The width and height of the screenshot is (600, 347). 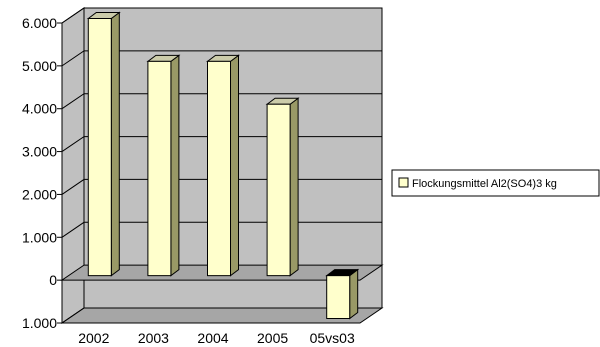 I want to click on legend-swatch, so click(x=403, y=182).